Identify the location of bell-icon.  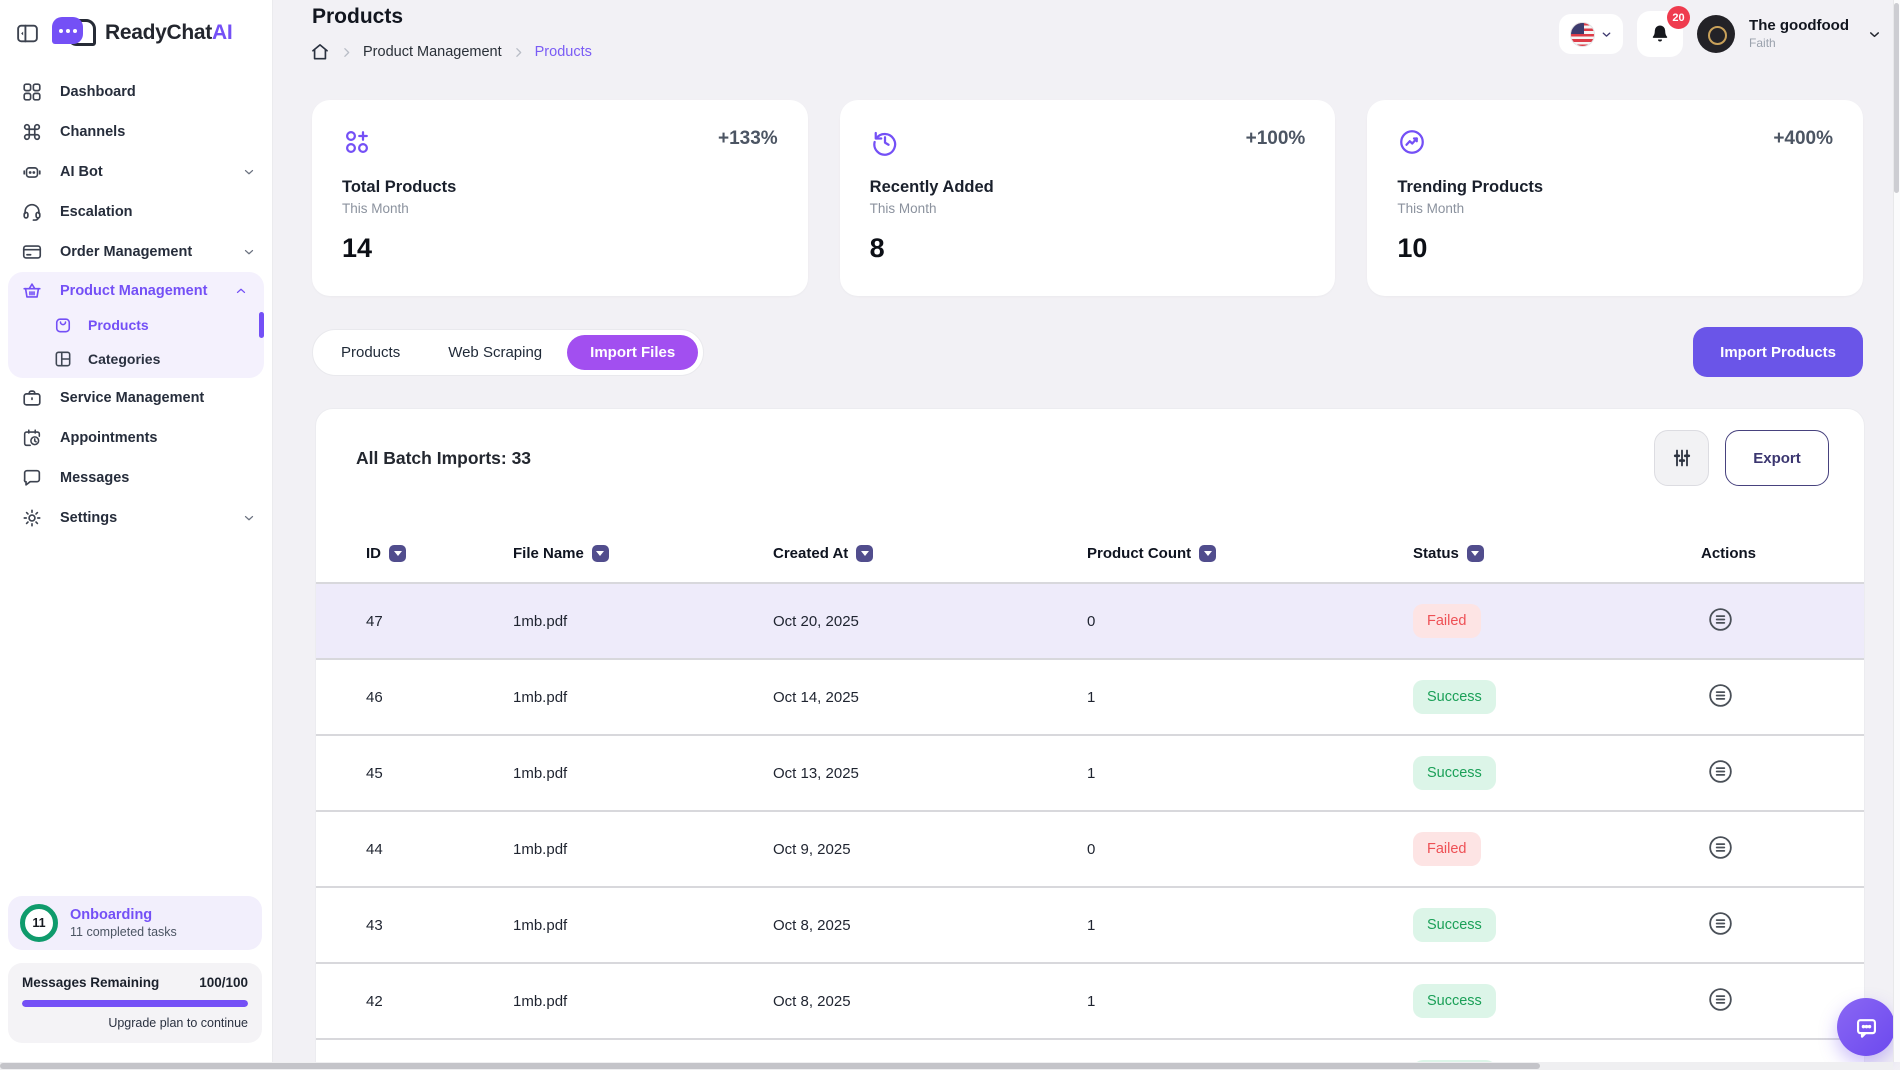
(1660, 34).